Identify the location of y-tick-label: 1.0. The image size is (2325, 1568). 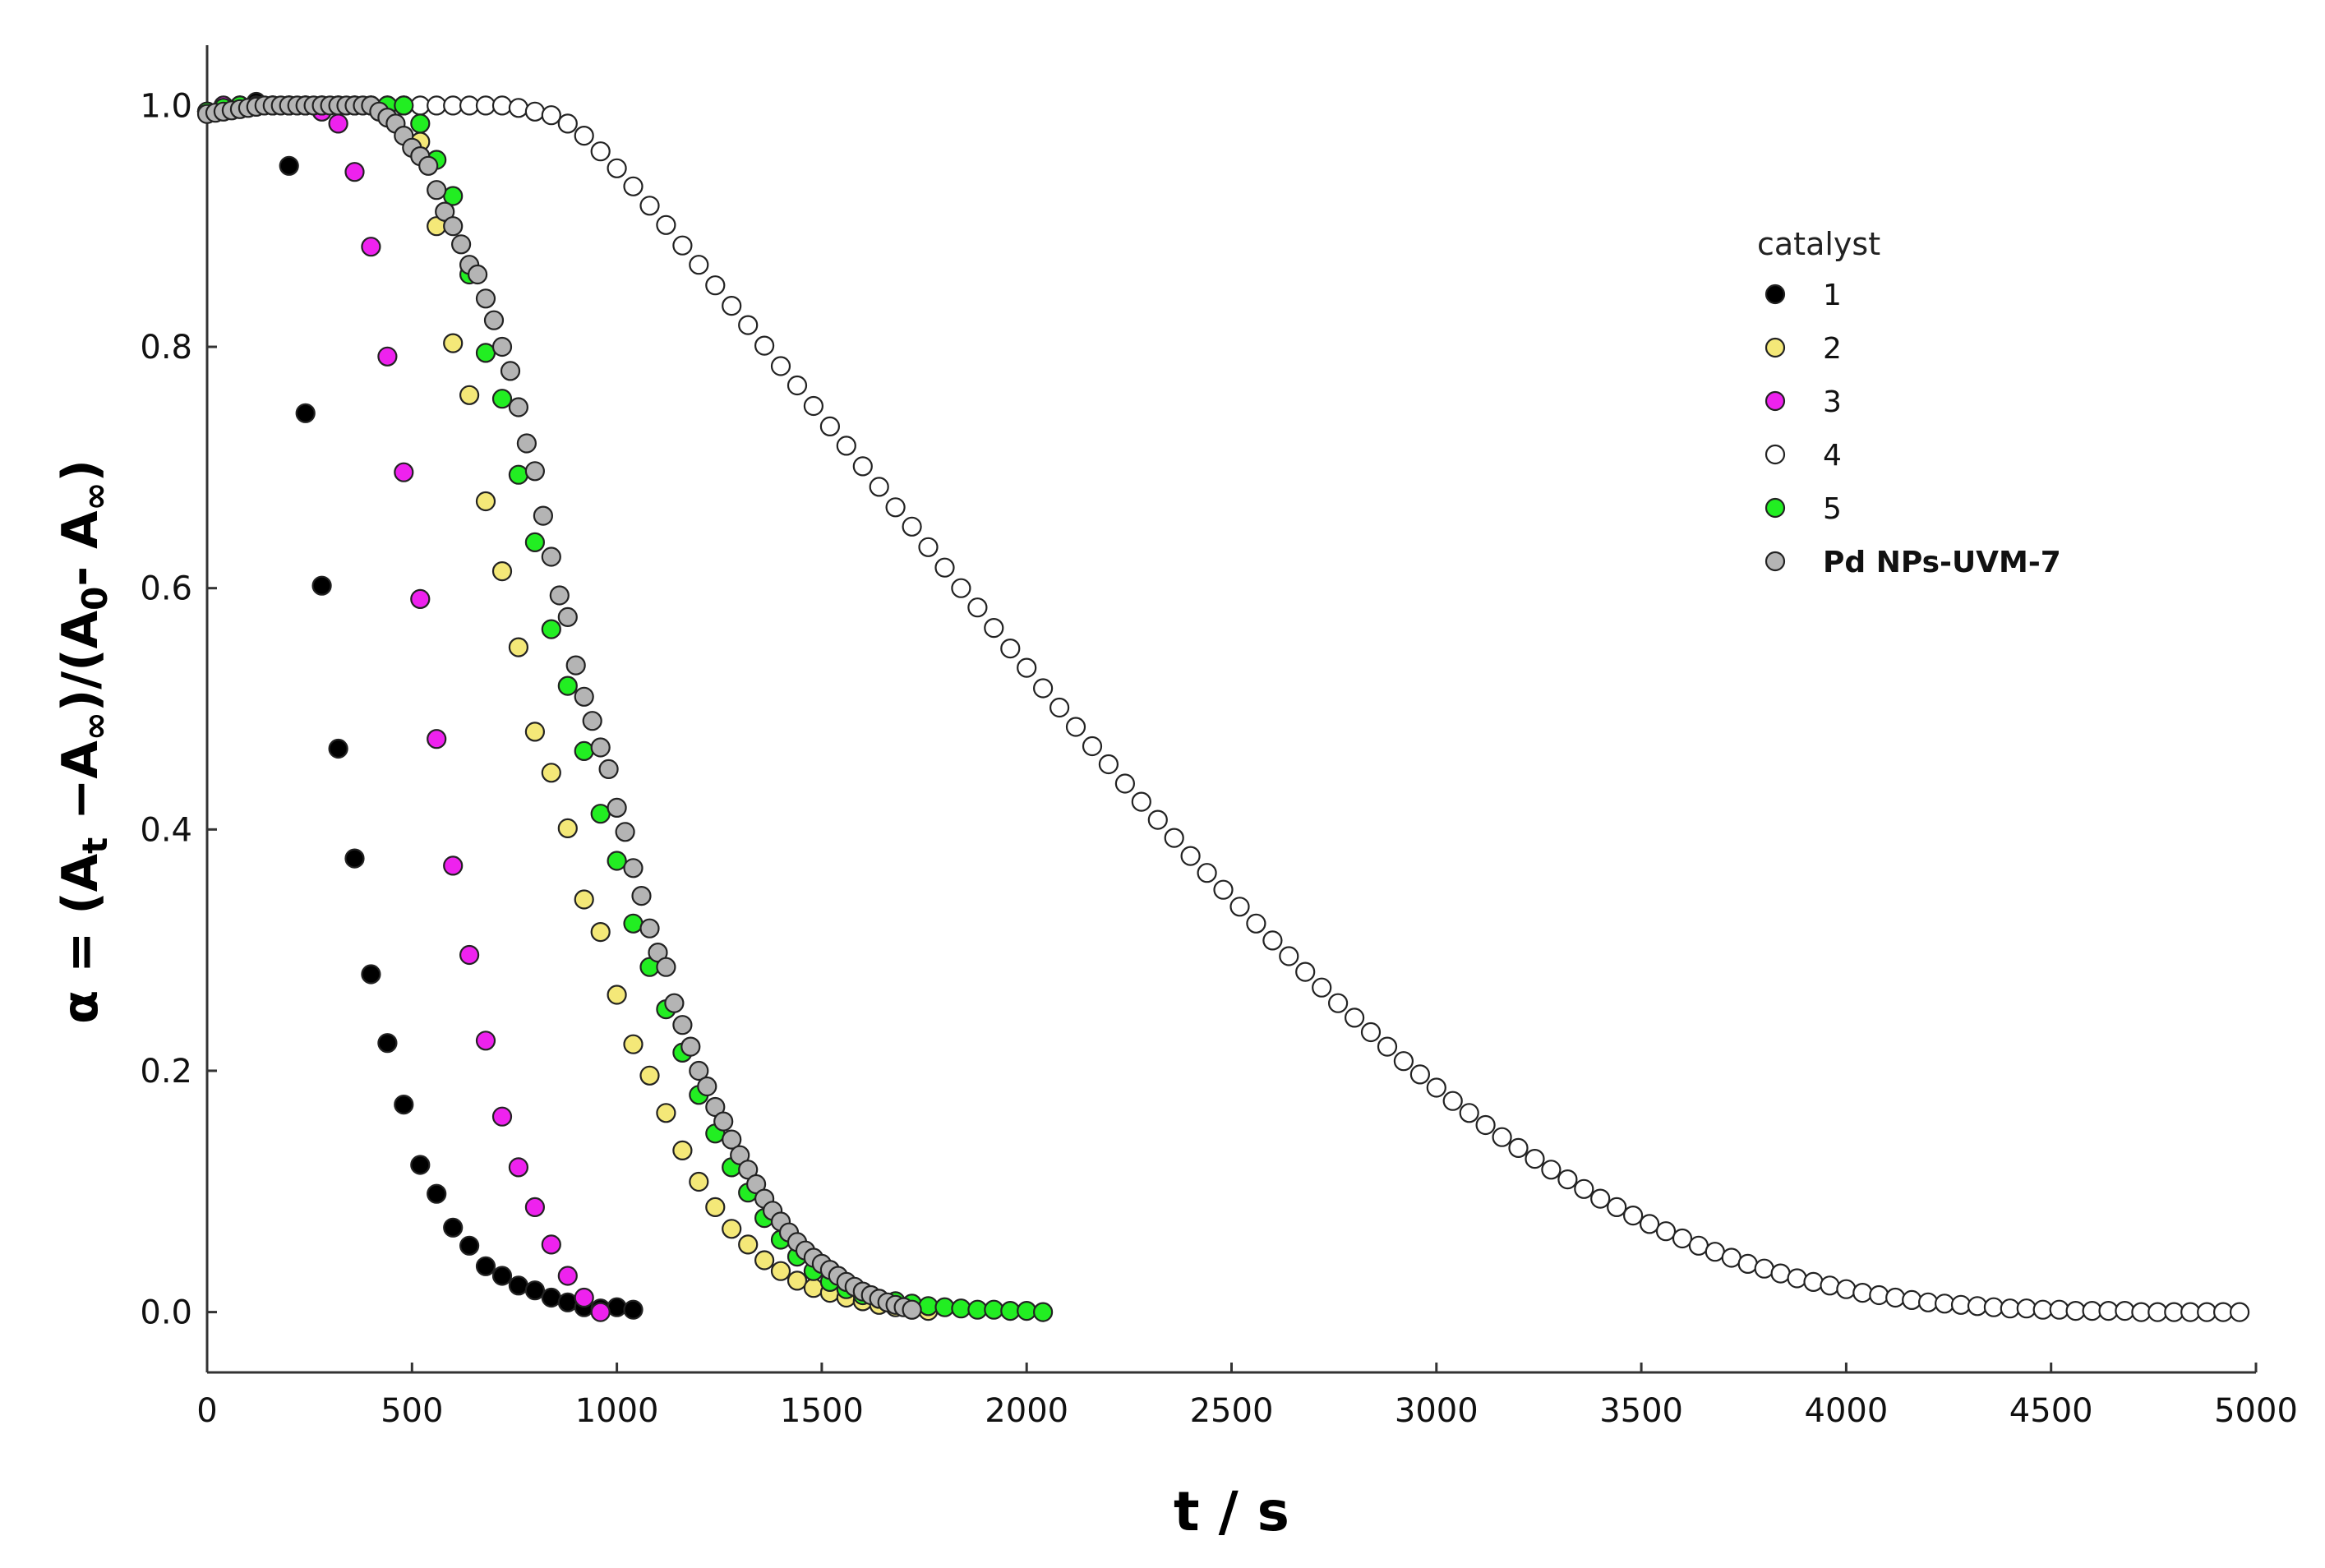
(166, 106).